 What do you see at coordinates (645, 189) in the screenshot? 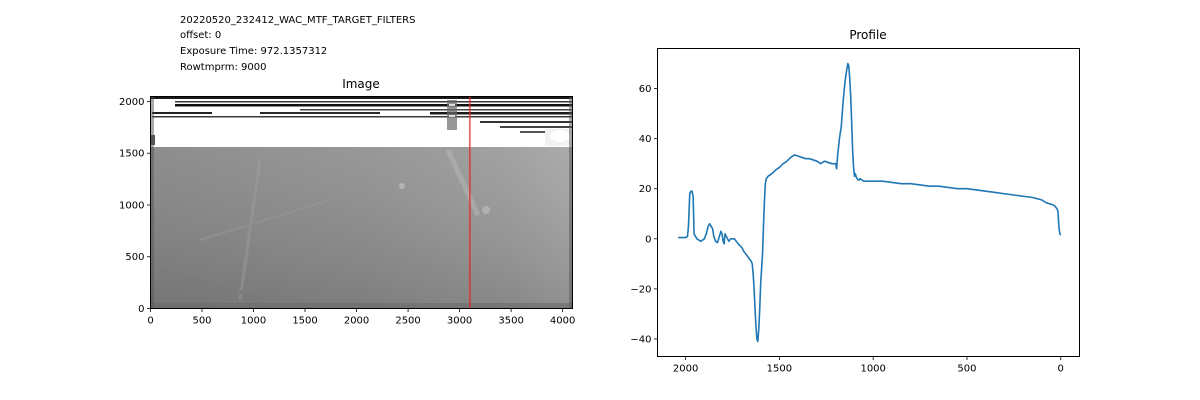
I see `profile-y-tick-label: 20` at bounding box center [645, 189].